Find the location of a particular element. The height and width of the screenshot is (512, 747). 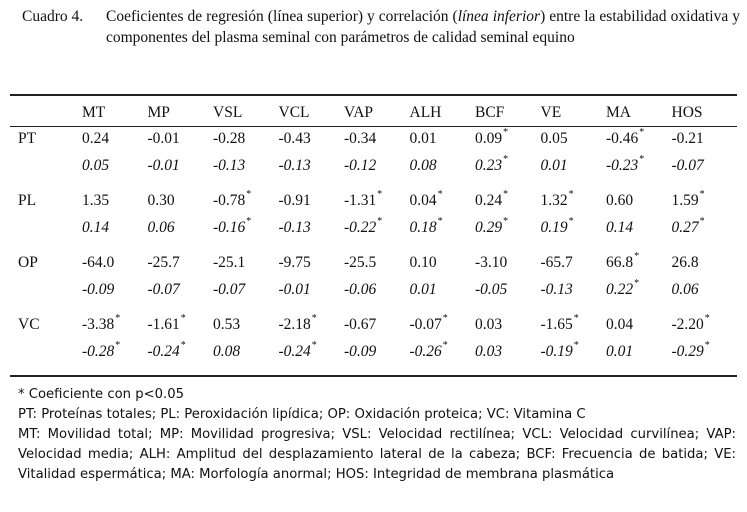

row-group-spacer is located at coordinates (373, 307).